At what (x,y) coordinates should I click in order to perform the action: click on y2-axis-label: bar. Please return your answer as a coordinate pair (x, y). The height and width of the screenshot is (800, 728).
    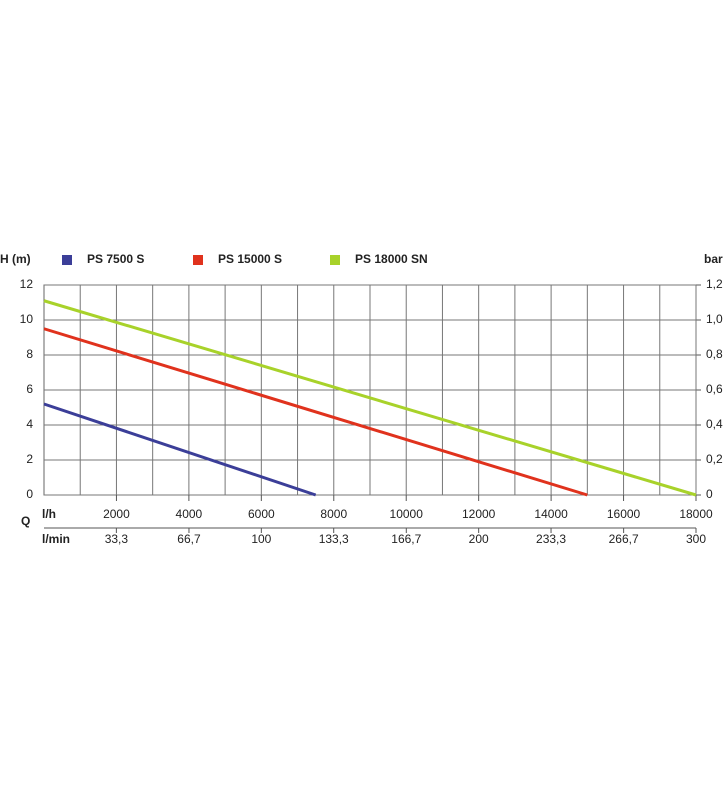
    Looking at the image, I should click on (713, 259).